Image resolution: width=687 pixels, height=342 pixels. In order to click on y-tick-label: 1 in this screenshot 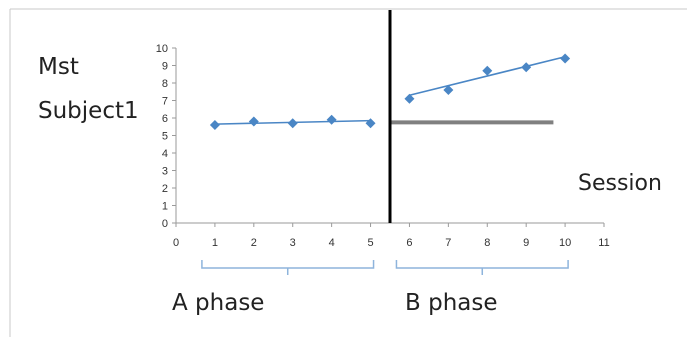, I will do `click(165, 207)`.